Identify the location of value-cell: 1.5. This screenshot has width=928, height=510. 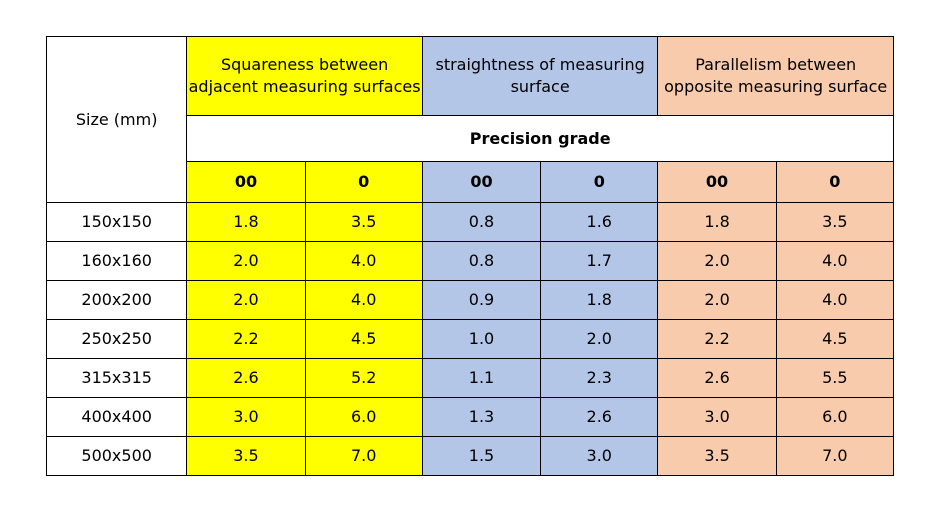
(481, 456).